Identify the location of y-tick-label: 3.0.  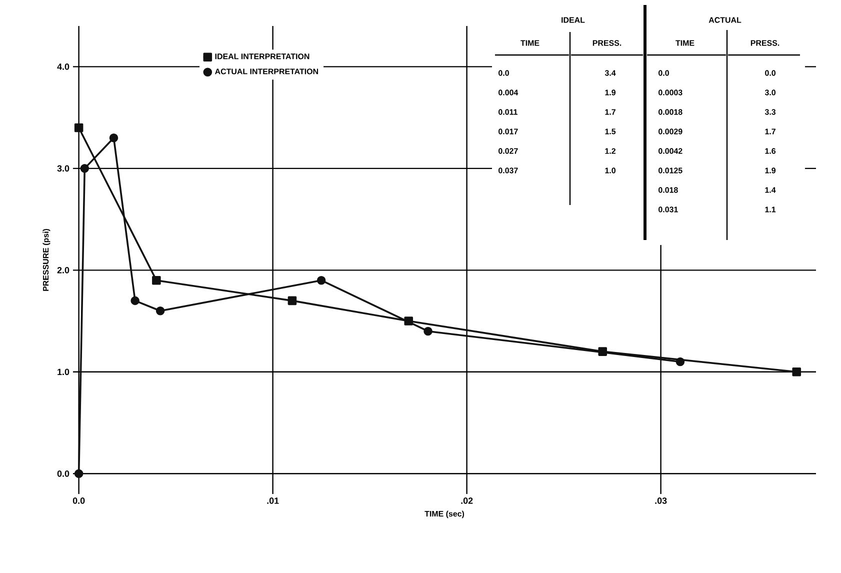
(63, 168).